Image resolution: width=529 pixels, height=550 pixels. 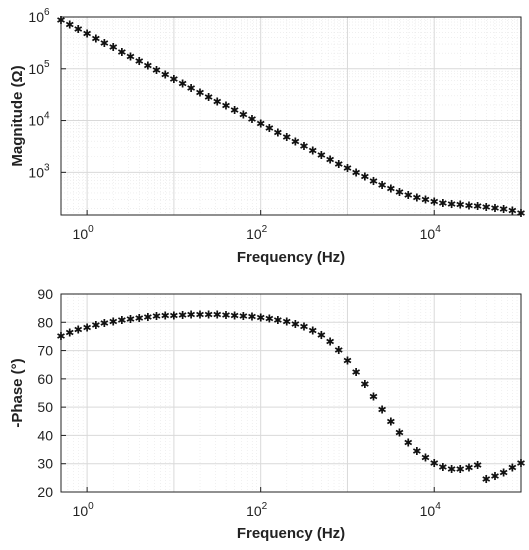 What do you see at coordinates (431, 510) in the screenshot?
I see `phase-x-tick-label: 10⁴` at bounding box center [431, 510].